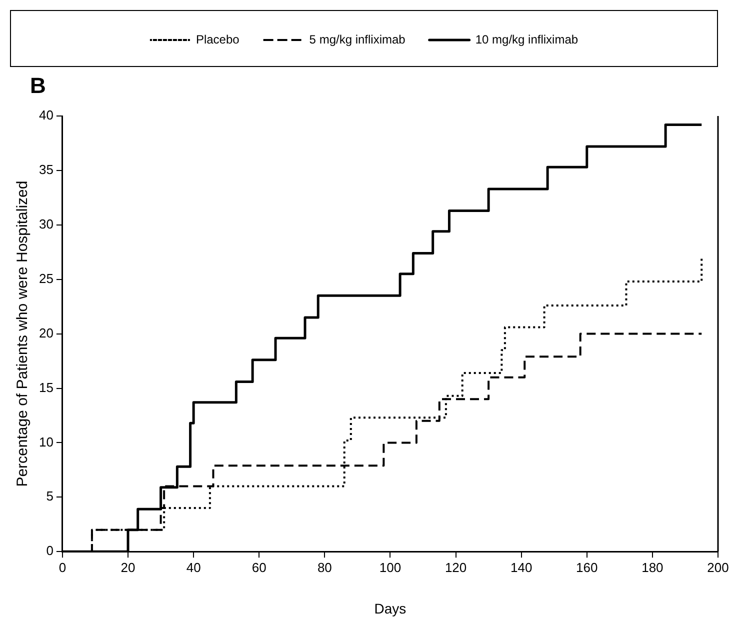 Image resolution: width=748 pixels, height=632 pixels. What do you see at coordinates (46, 442) in the screenshot?
I see `y-tick-label: 10` at bounding box center [46, 442].